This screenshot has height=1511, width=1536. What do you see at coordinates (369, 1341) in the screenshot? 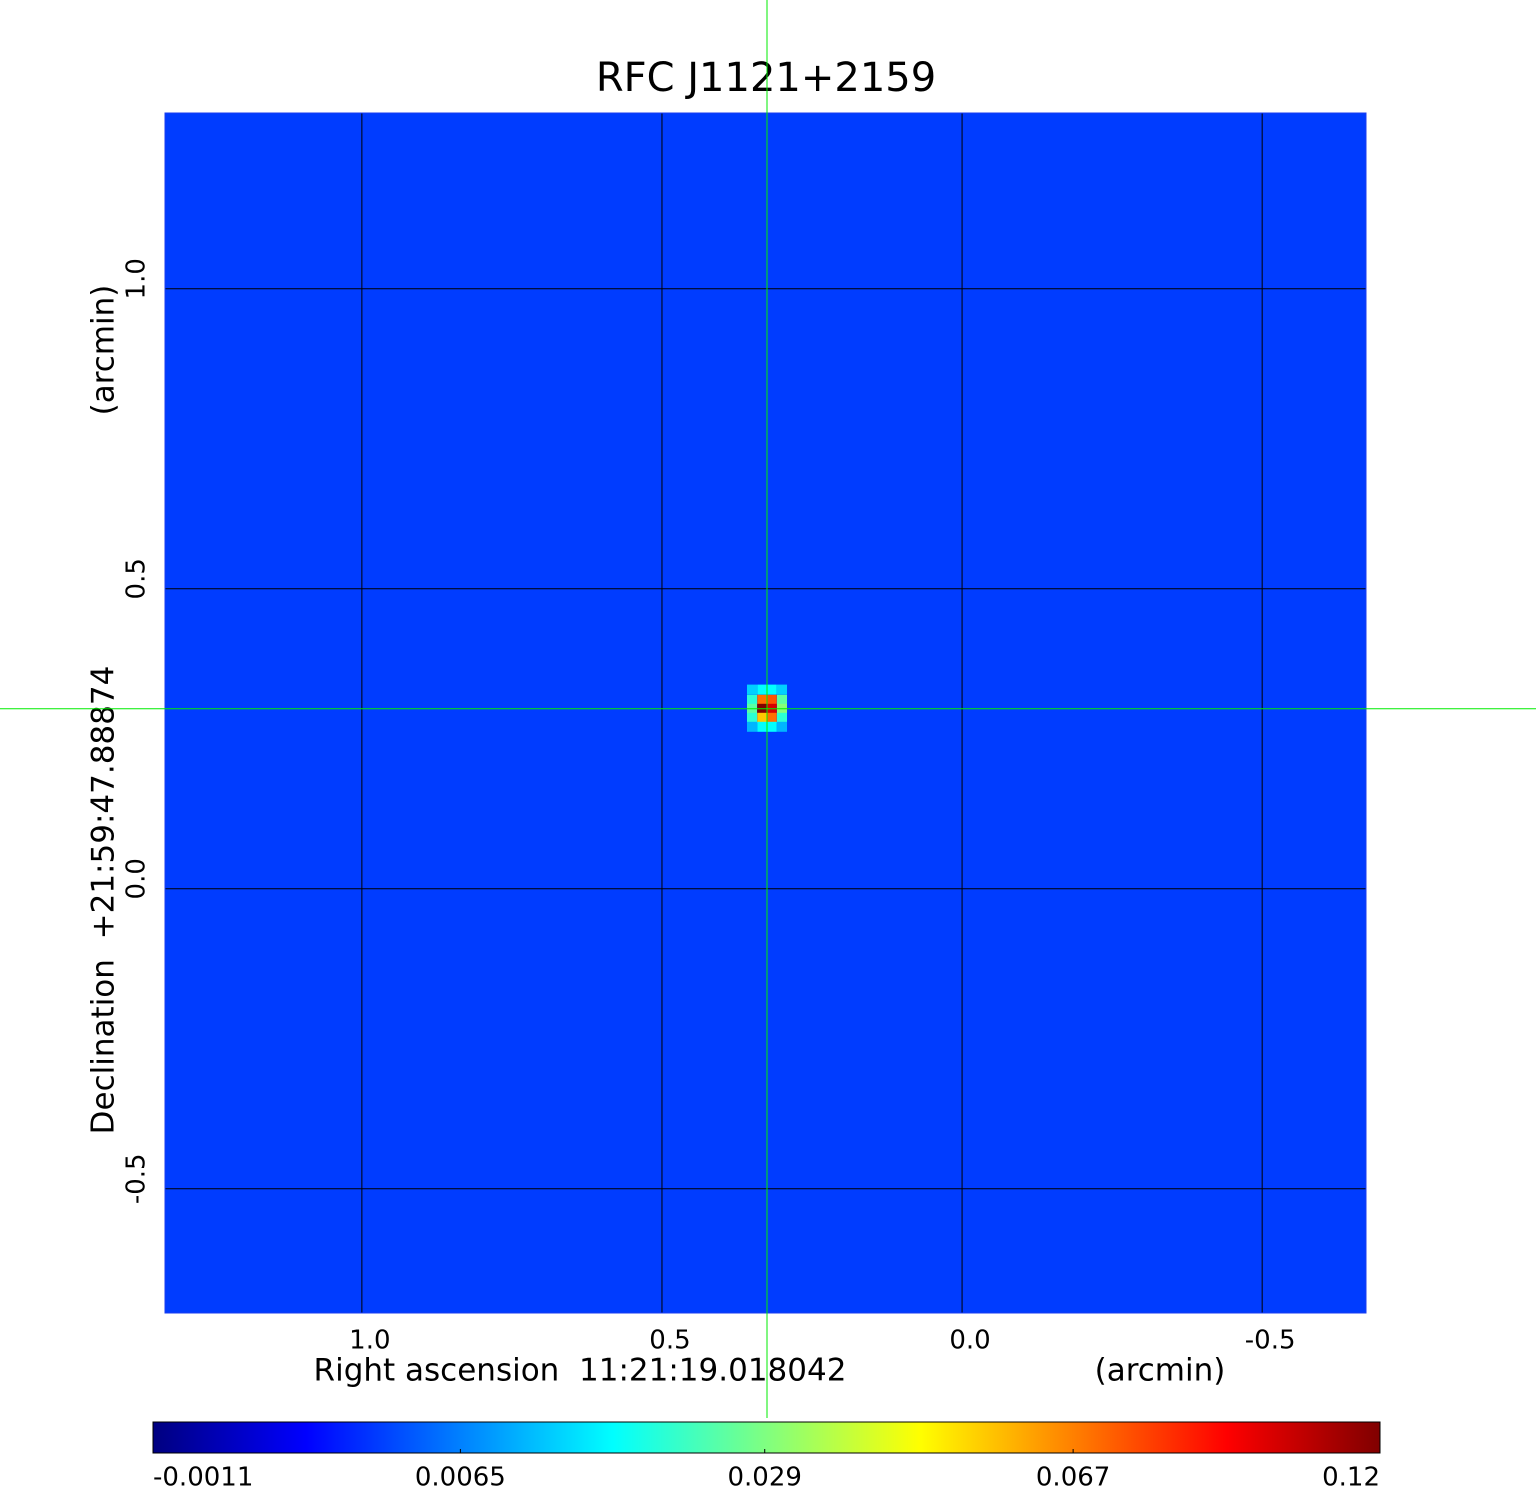
I see `x-tick-label: 1.0` at bounding box center [369, 1341].